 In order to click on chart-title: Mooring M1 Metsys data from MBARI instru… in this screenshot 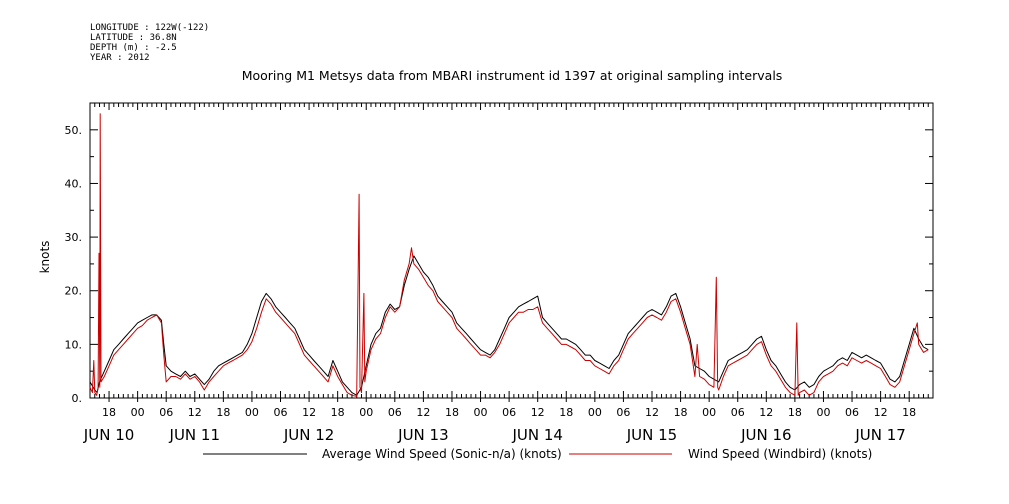, I will do `click(512, 75)`.